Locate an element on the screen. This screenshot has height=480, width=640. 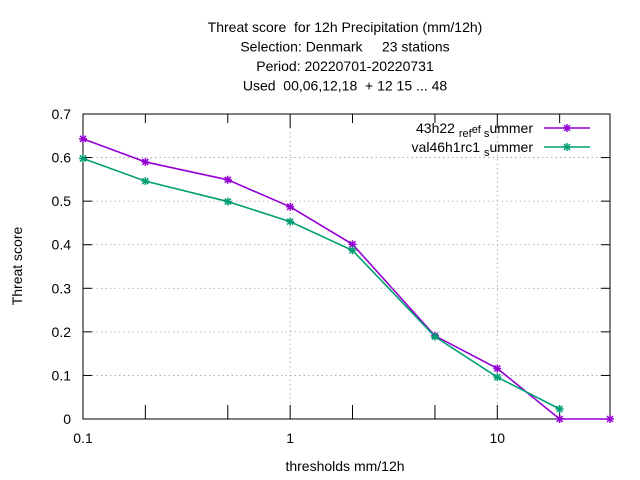
x-tick-label: 0.1 is located at coordinates (83, 438).